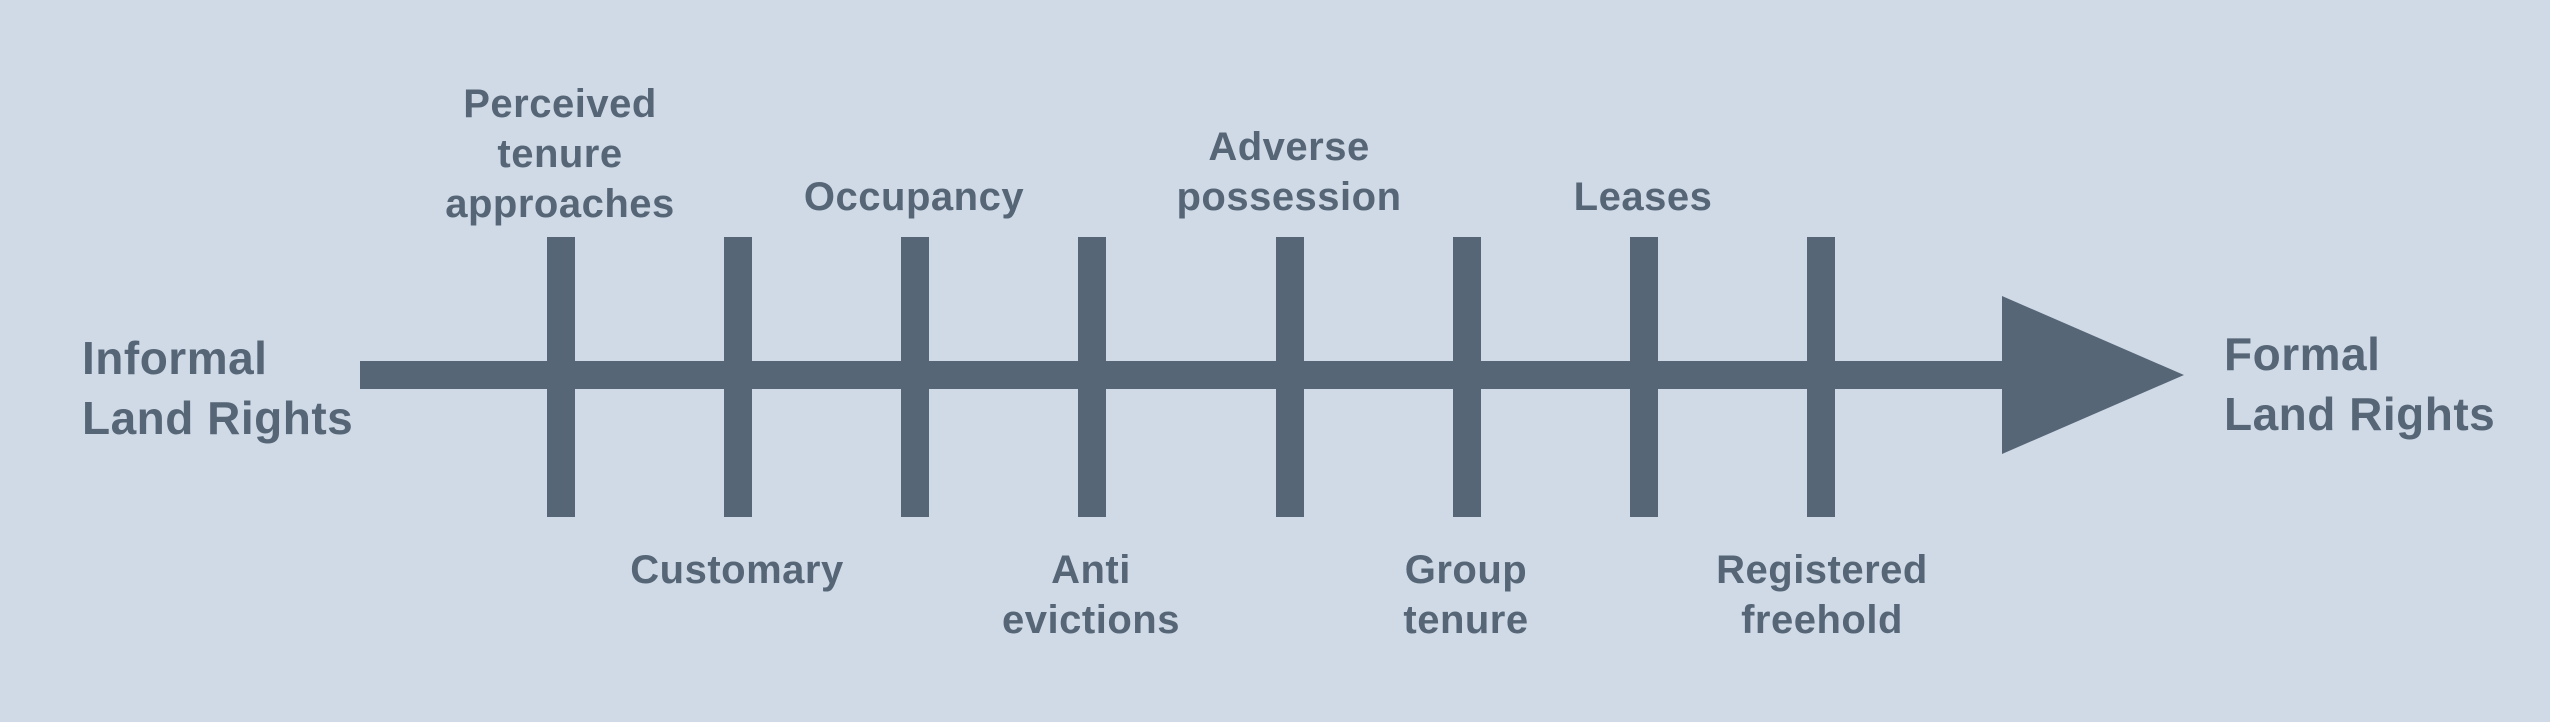 The image size is (2550, 722). What do you see at coordinates (914, 197) in the screenshot?
I see `stage-label-occupancy: Occupancy` at bounding box center [914, 197].